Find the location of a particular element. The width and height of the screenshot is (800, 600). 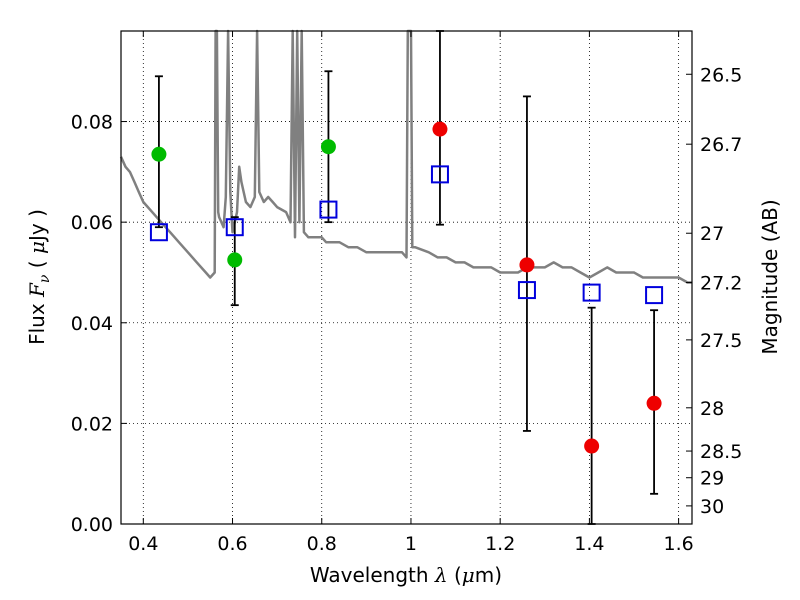

x-tick-label: 0.4 is located at coordinates (143, 544).